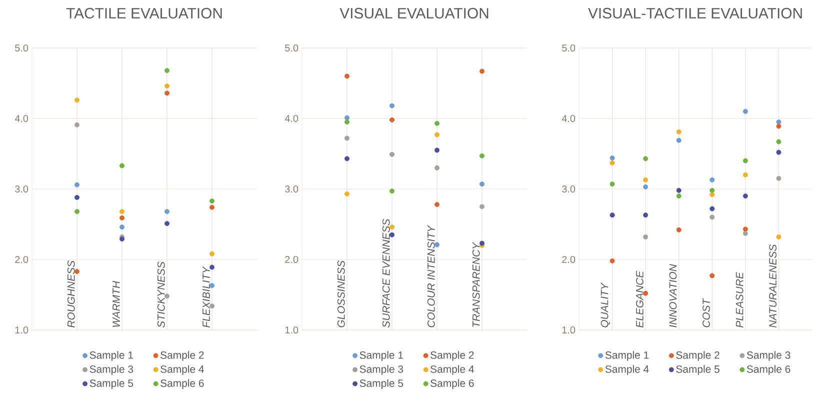 The width and height of the screenshot is (838, 405). I want to click on chart-title: TACTILE EVALUATION, so click(144, 13).